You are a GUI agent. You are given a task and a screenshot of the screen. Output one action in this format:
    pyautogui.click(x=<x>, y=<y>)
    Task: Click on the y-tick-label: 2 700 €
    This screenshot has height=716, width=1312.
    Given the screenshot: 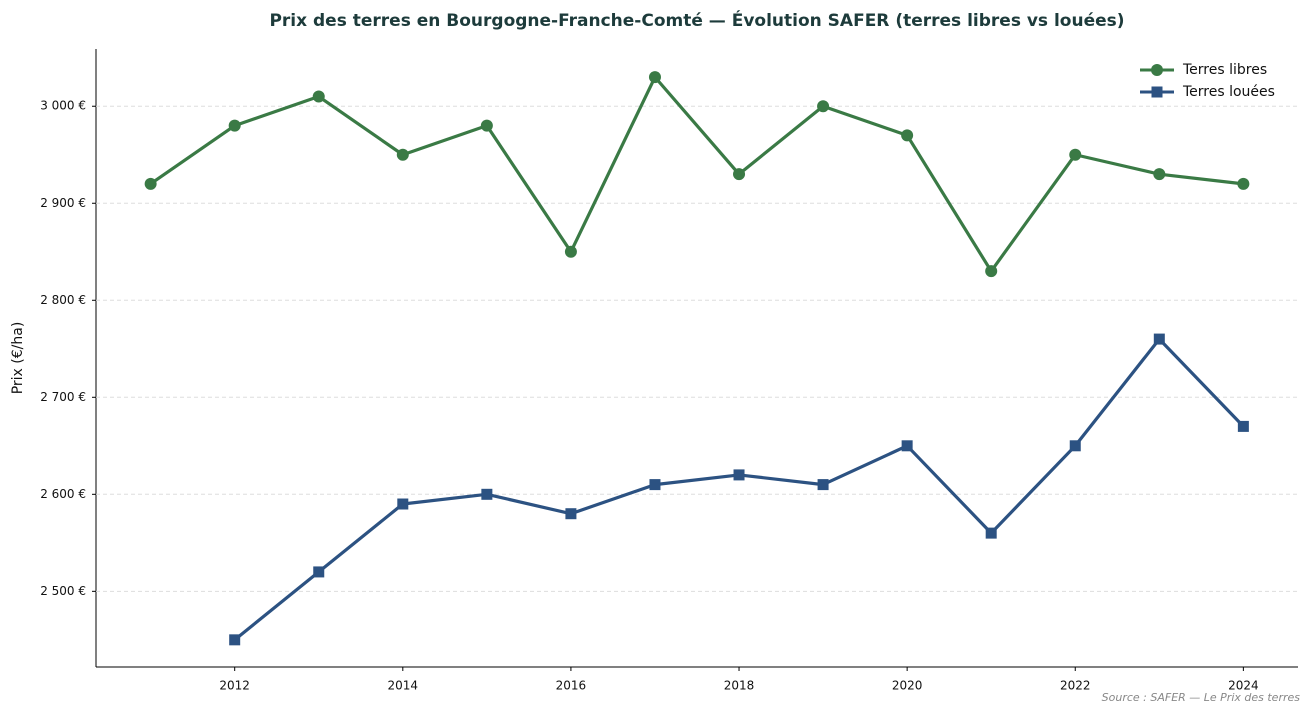 What is the action you would take?
    pyautogui.click(x=63, y=397)
    